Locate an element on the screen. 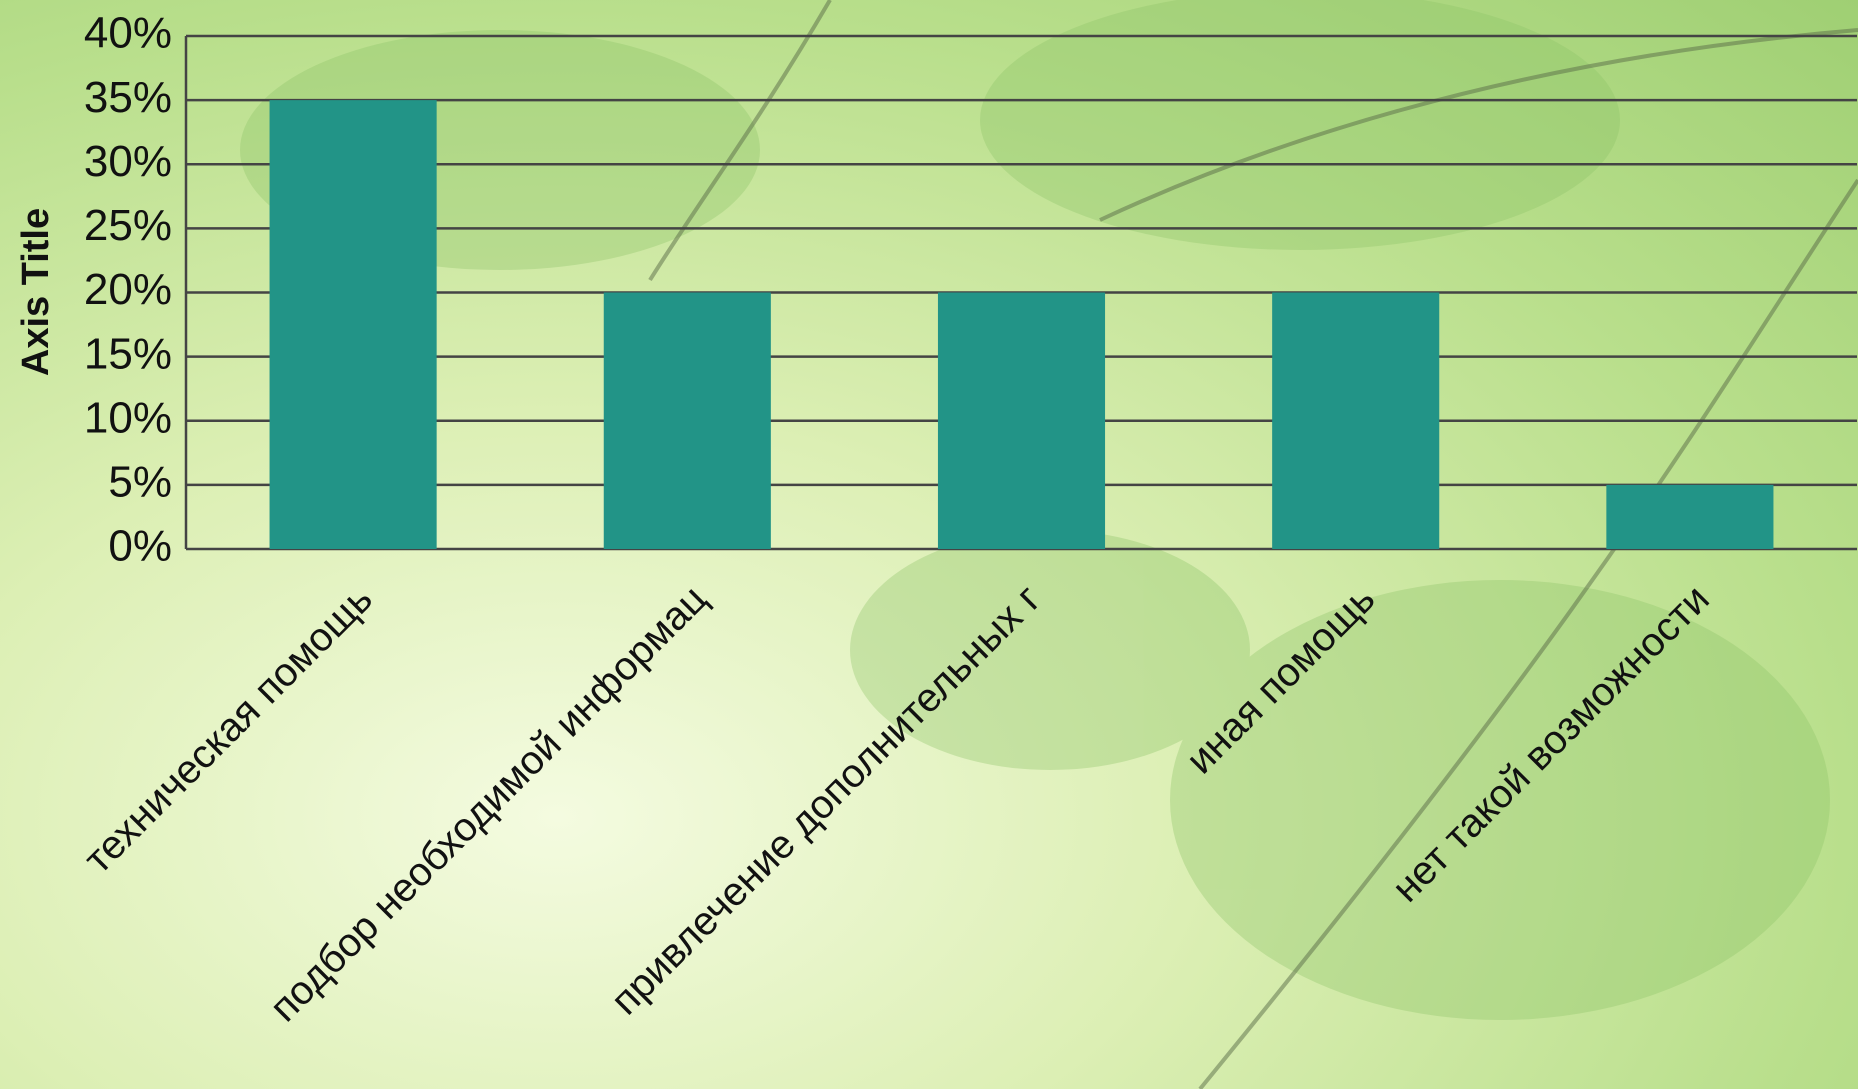 Image resolution: width=1858 pixels, height=1089 pixels. y-tick-label: 10% is located at coordinates (128, 417).